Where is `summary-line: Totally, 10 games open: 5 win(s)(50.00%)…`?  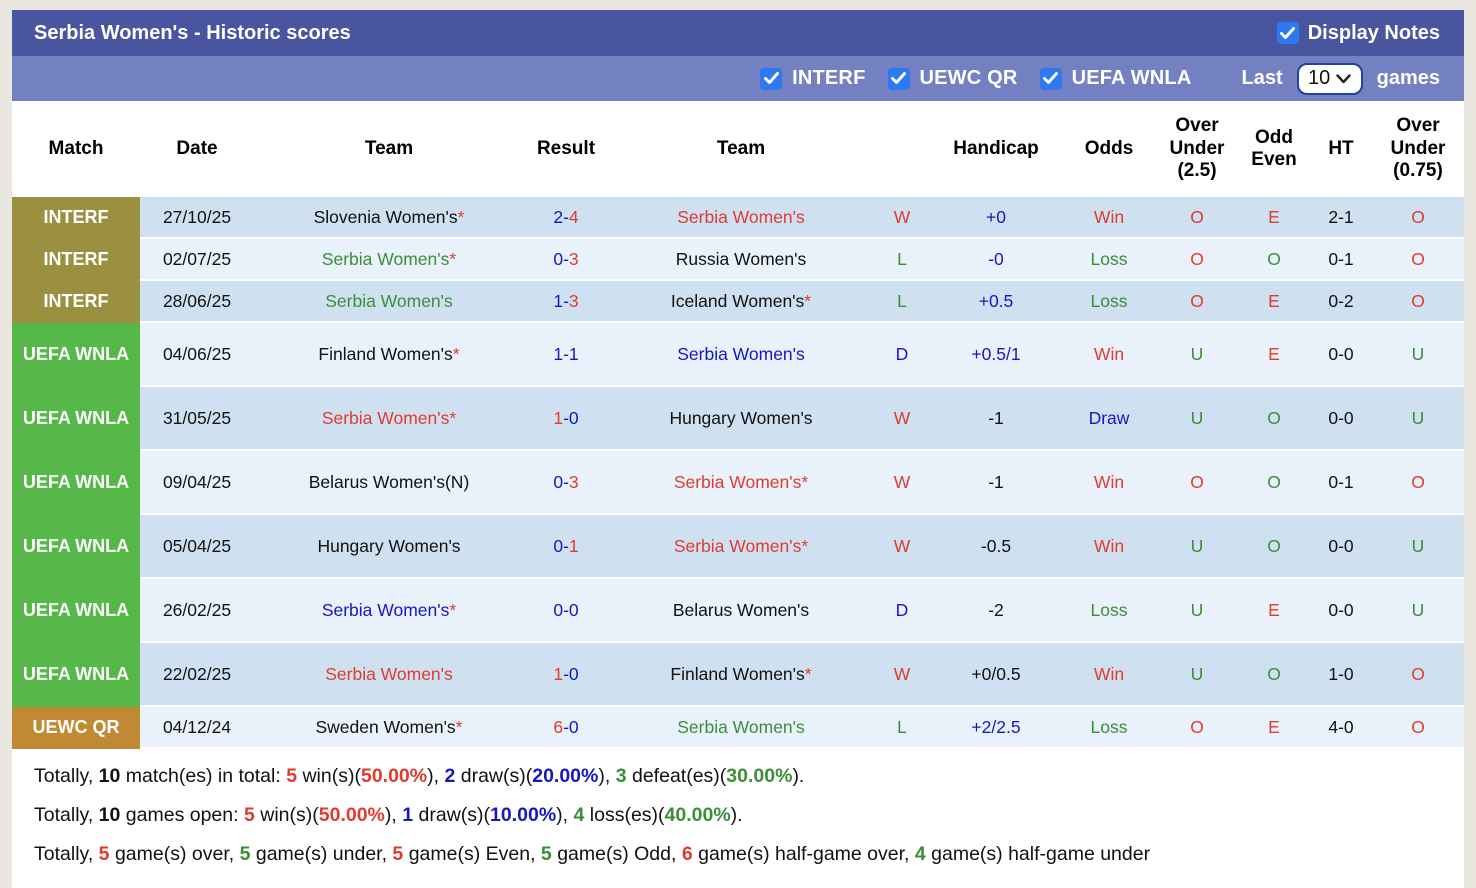 summary-line: Totally, 10 games open: 5 win(s)(50.00%)… is located at coordinates (388, 815).